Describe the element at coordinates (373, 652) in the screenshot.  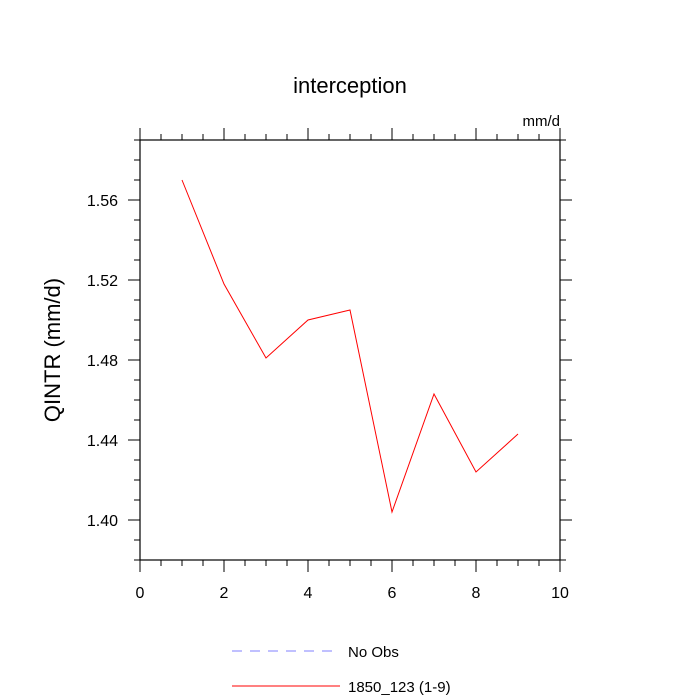
I see `legend-label-no-obs: No Obs` at that location.